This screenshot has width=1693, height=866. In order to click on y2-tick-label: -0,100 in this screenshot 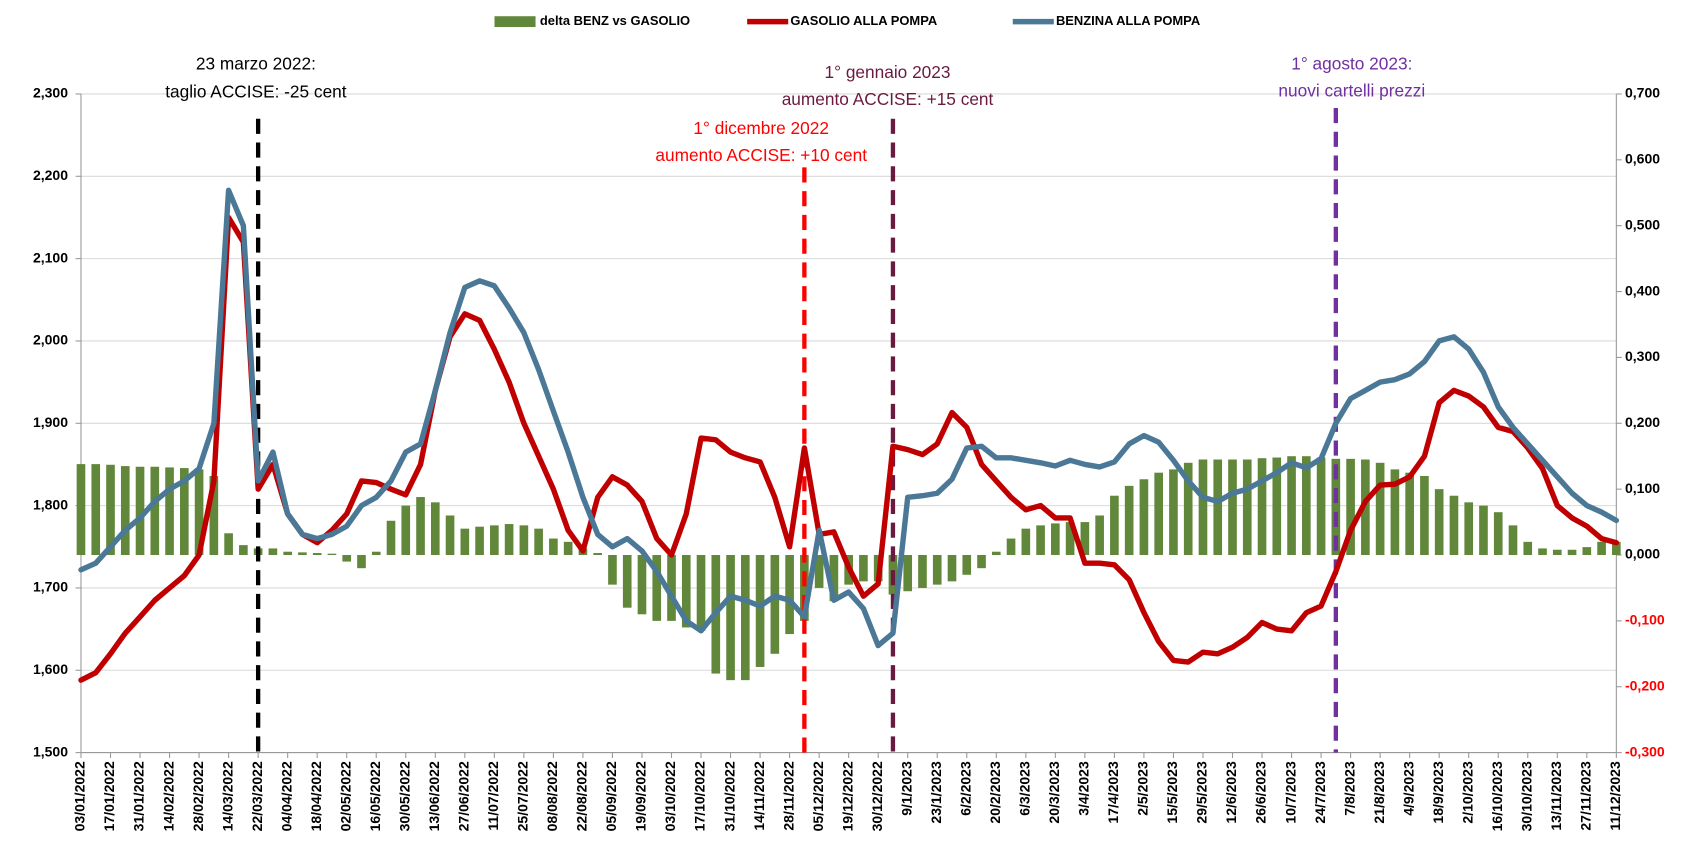, I will do `click(1645, 620)`.